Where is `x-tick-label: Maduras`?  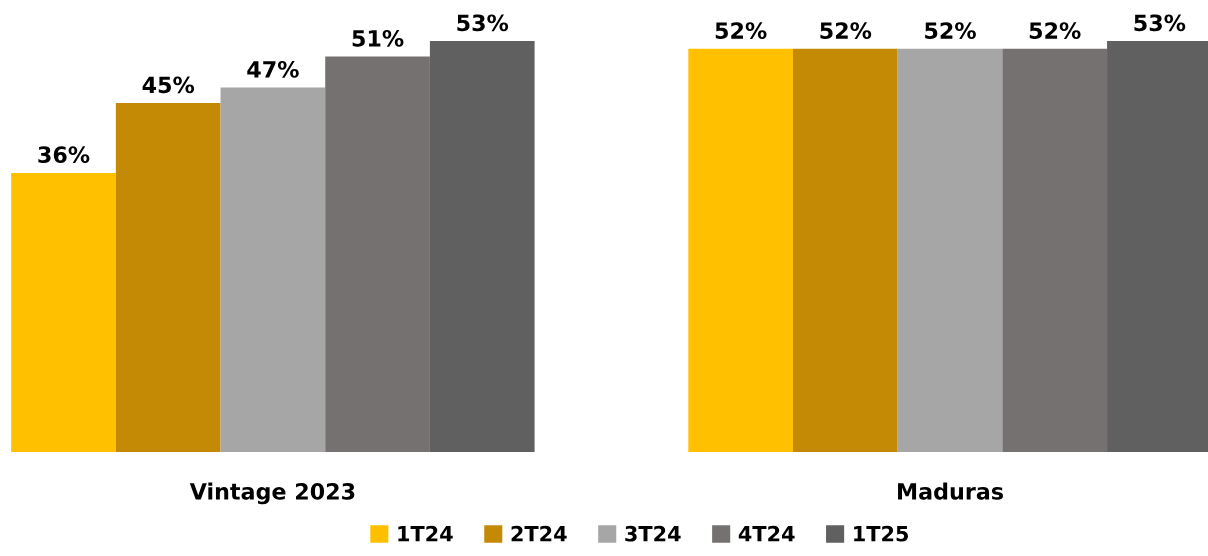 x-tick-label: Maduras is located at coordinates (950, 491).